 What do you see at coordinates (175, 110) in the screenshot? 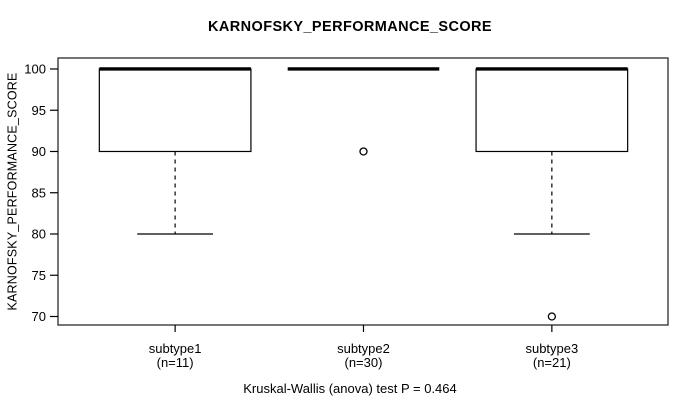
I see `iqr-box-subtype1` at bounding box center [175, 110].